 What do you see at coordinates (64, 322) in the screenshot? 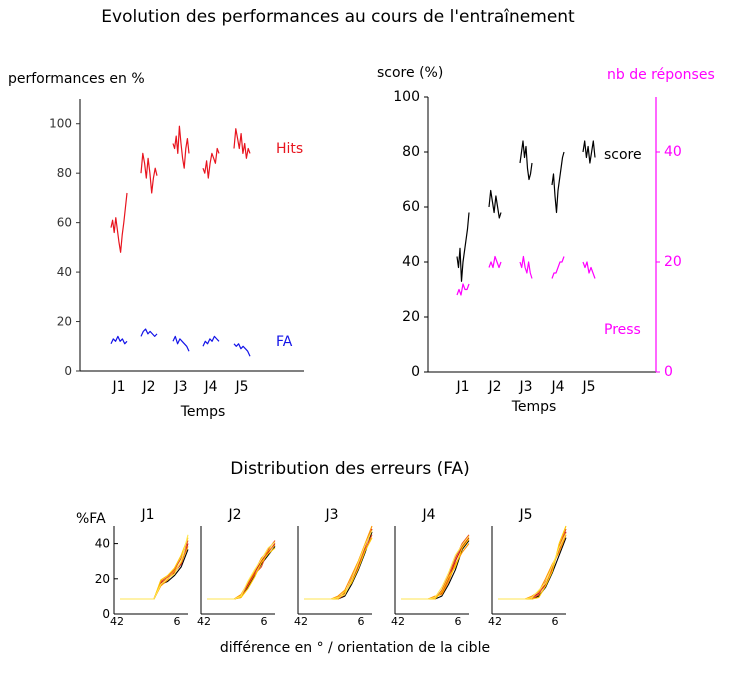
I see `perf-y-tick-label-1: 20` at bounding box center [64, 322].